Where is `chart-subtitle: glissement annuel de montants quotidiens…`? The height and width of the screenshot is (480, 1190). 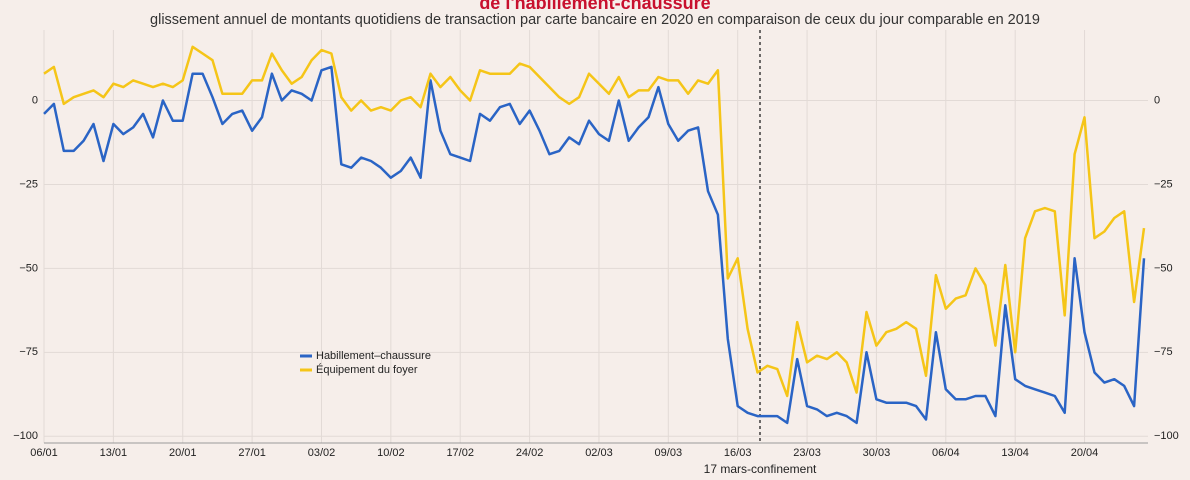 chart-subtitle: glissement annuel de montants quotidiens… is located at coordinates (595, 20).